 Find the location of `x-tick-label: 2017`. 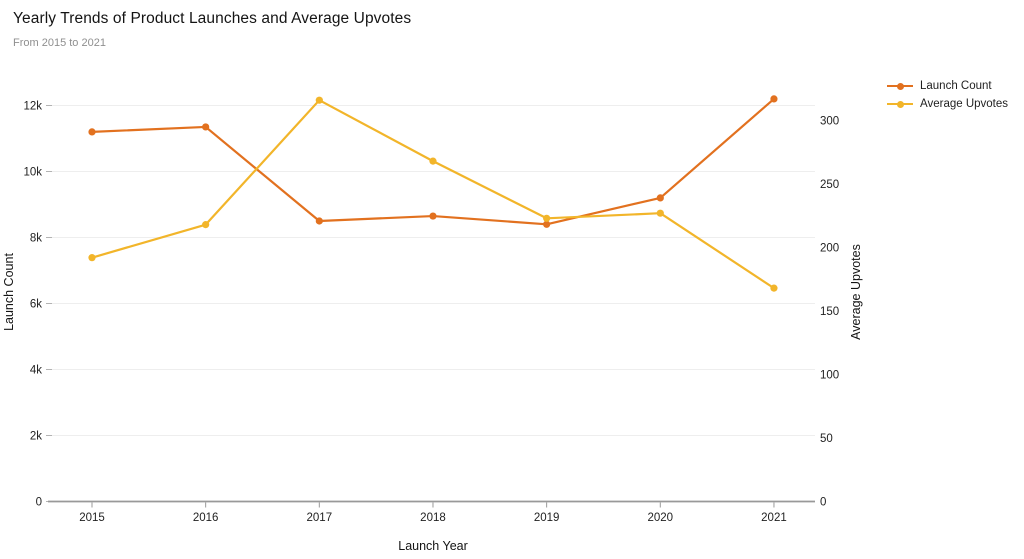

x-tick-label: 2017 is located at coordinates (320, 518).